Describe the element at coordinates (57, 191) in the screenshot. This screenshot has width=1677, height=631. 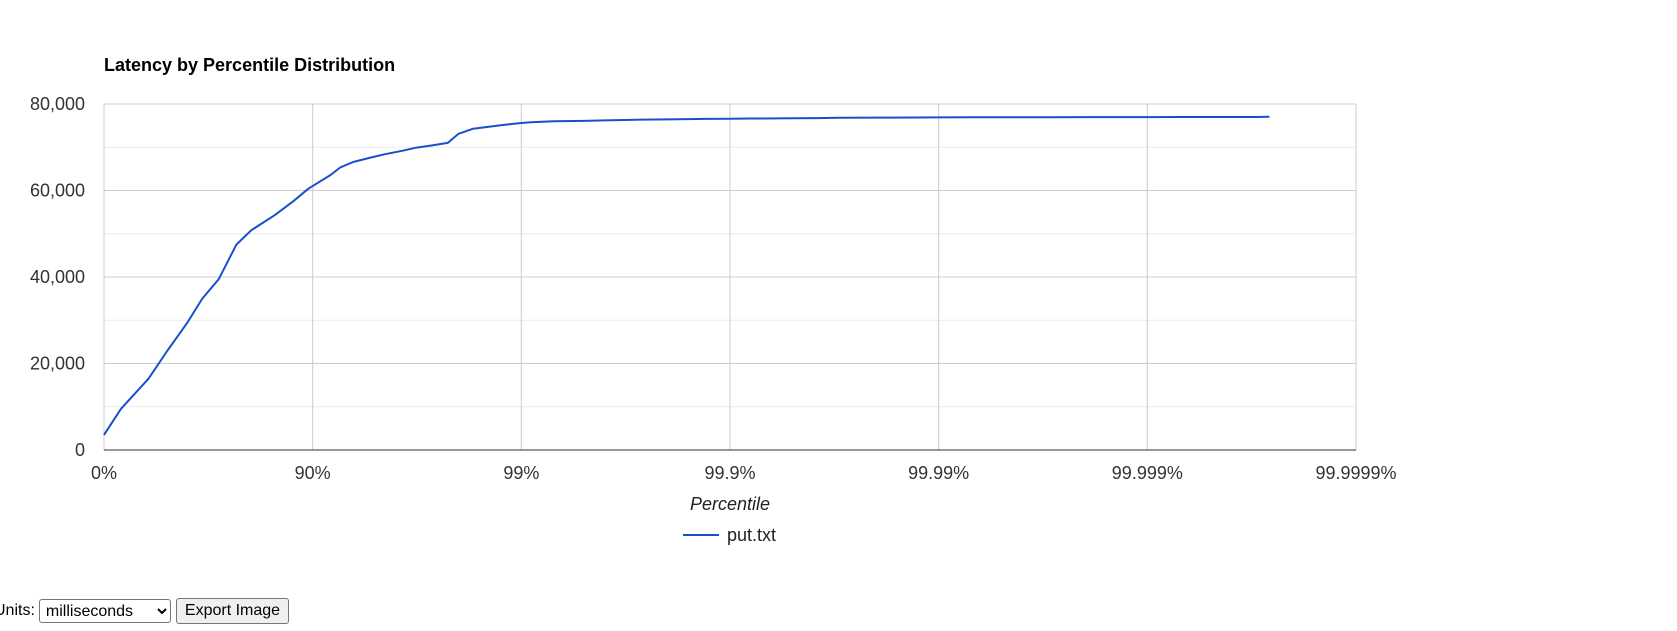
I see `y-tick-label: 60,000` at that location.